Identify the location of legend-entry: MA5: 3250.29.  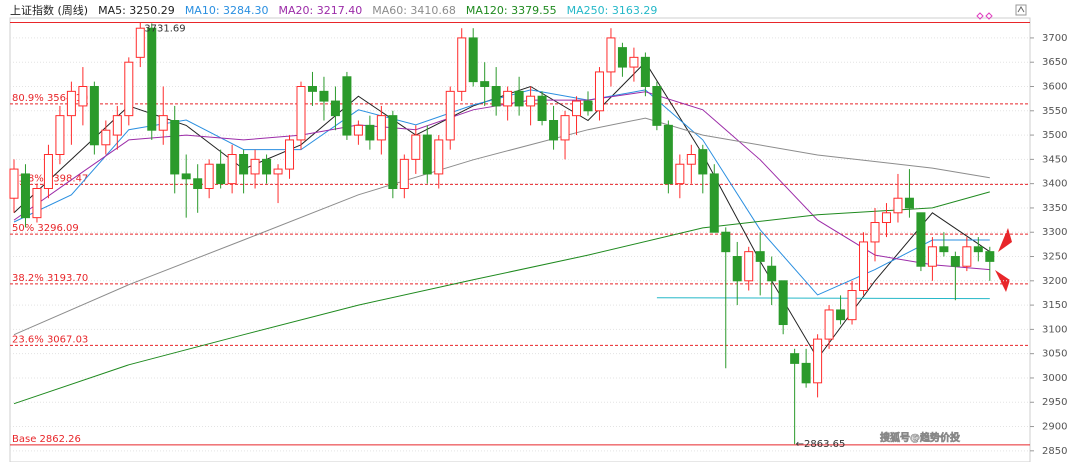
(136, 10).